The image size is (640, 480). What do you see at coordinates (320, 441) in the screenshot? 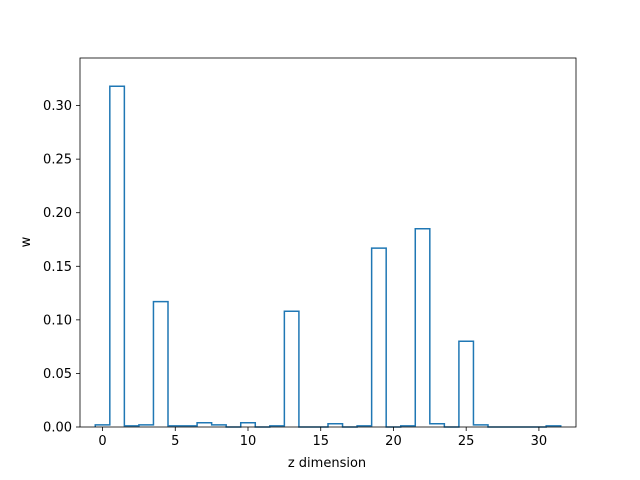
I see `x-tick-label: 15` at bounding box center [320, 441].